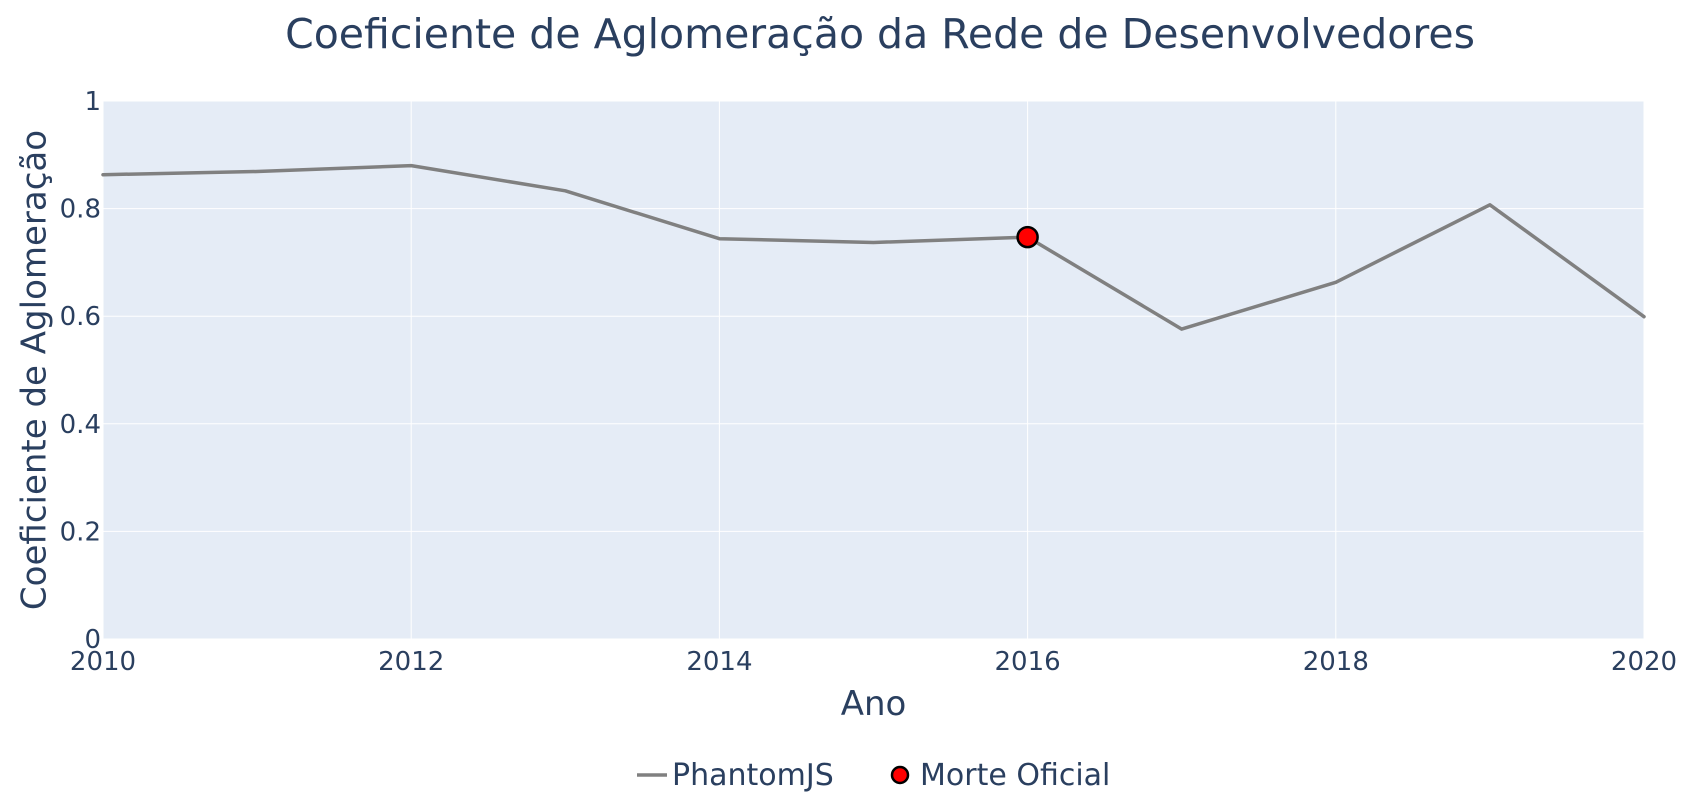 Image resolution: width=1700 pixels, height=804 pixels. I want to click on x-tick-label: 2010, so click(103, 662).